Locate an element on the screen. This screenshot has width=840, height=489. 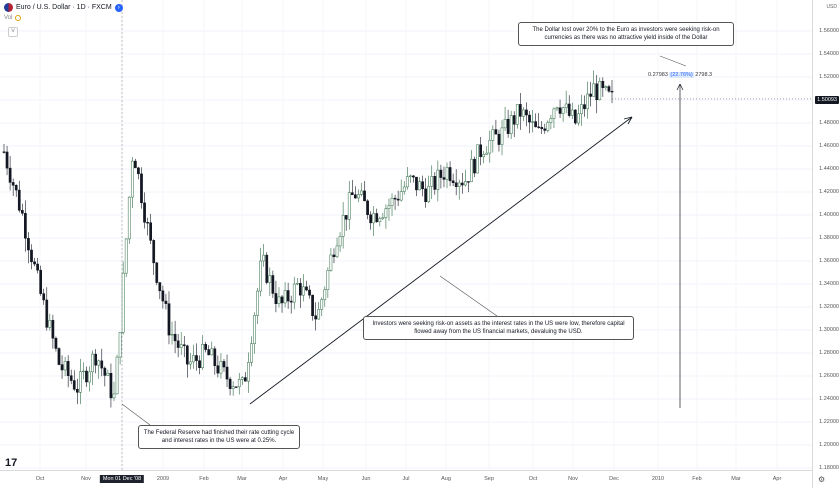
time-tick-label: Aug is located at coordinates (446, 479).